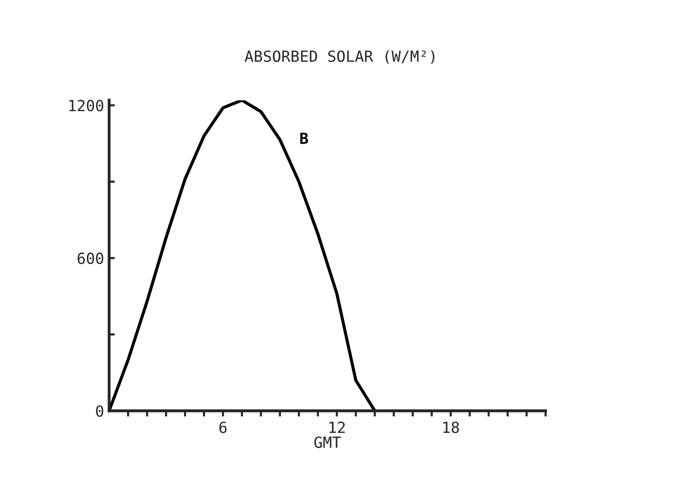  I want to click on y-tick-label: 0, so click(100, 411).